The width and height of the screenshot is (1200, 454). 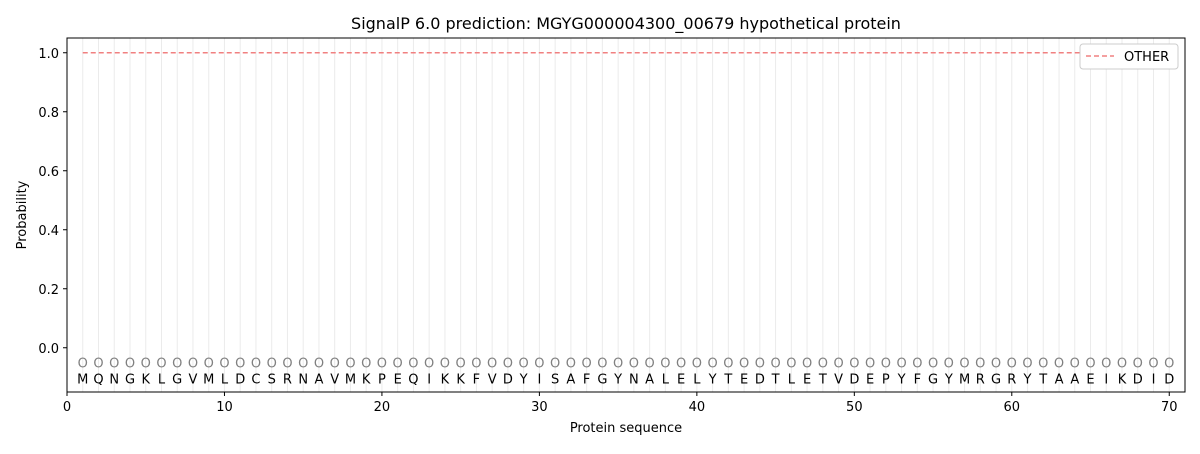 I want to click on legend: OTHER, so click(x=1129, y=56).